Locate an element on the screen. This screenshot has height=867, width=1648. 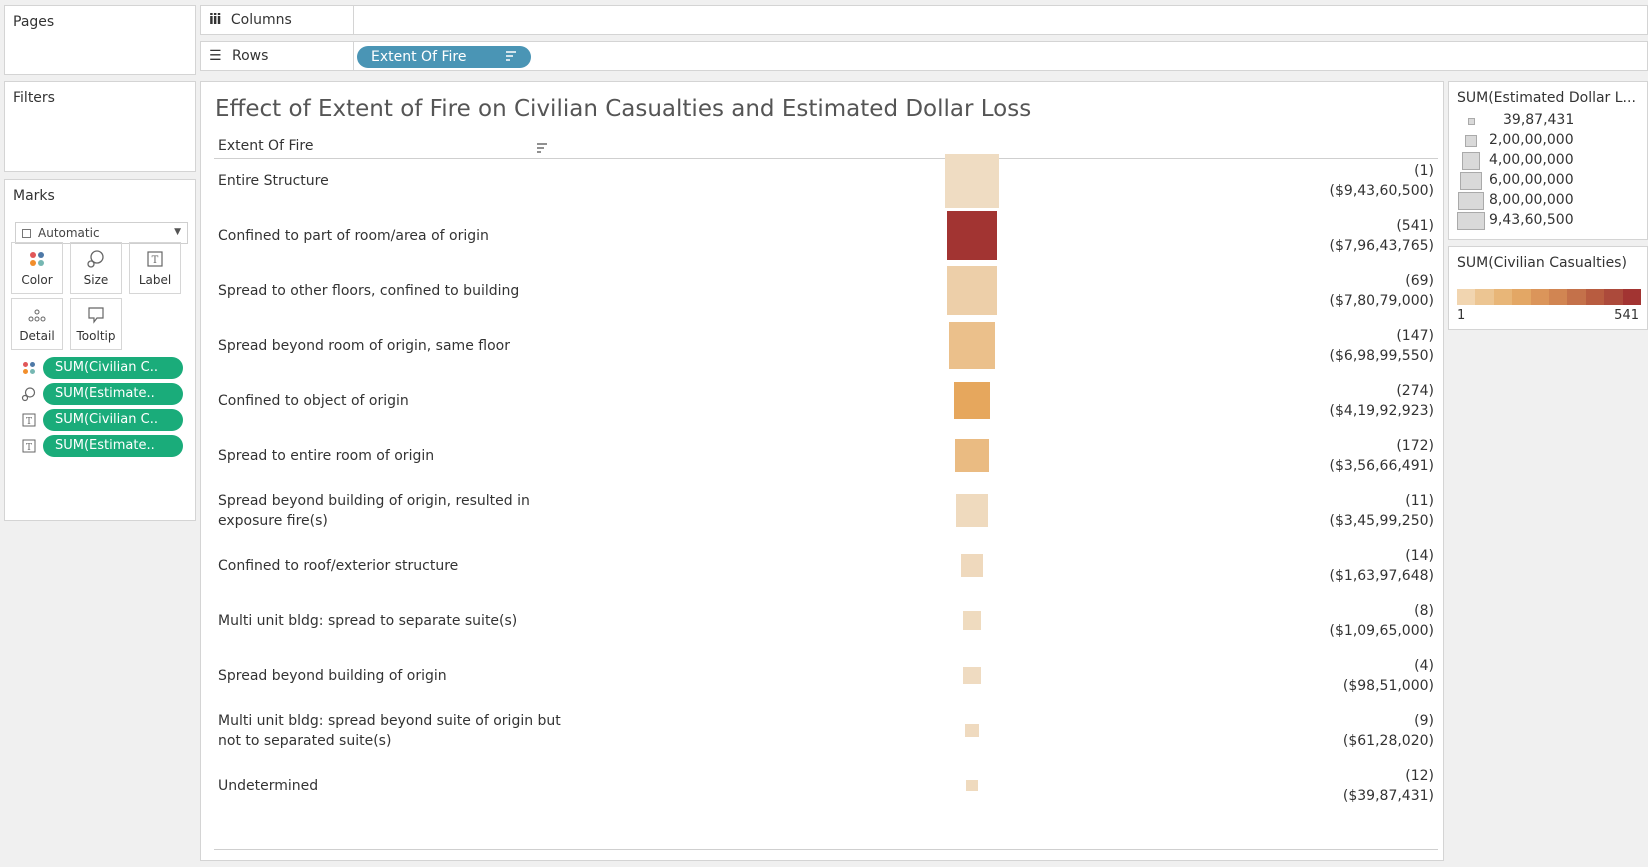
size-legend-label: 4,00,00,000 is located at coordinates (1531, 160).